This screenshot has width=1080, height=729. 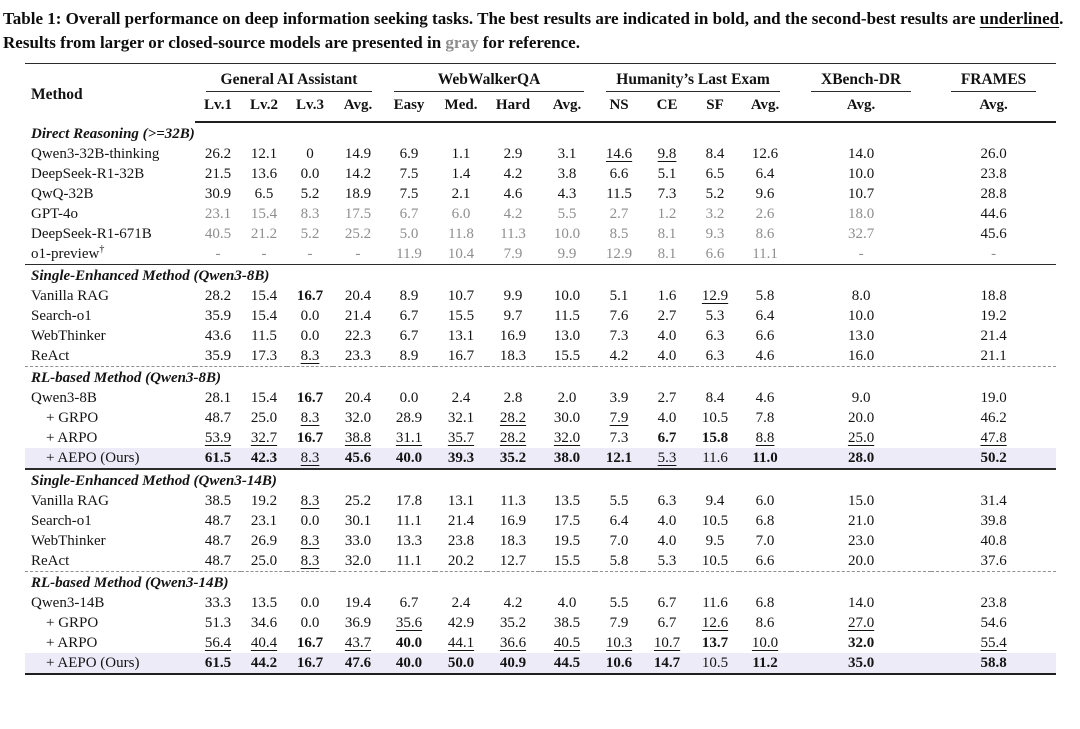 I want to click on caption-text: for reference., so click(x=529, y=43).